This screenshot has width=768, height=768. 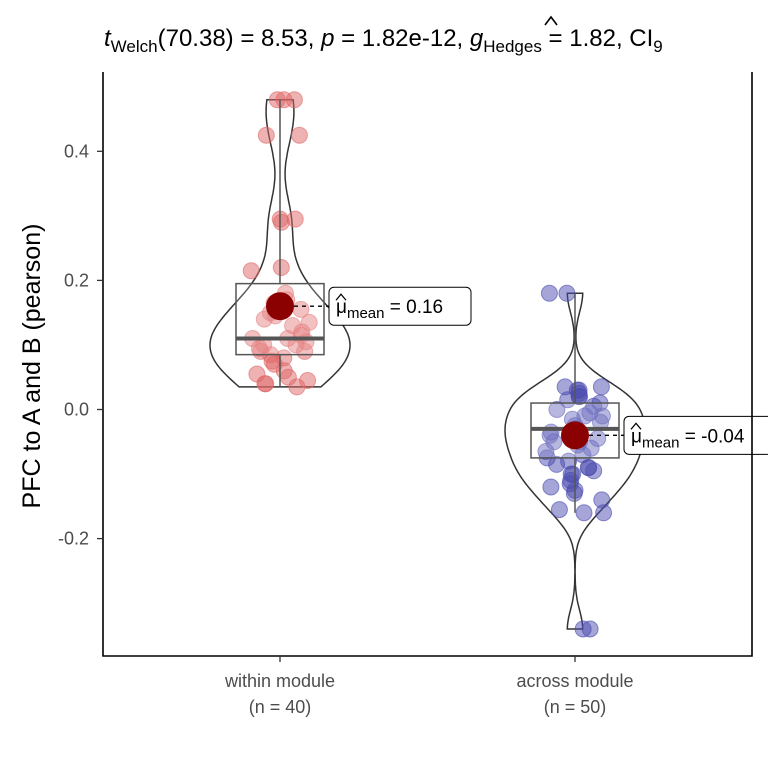 I want to click on title-p-value: 1.82e-12, so click(x=409, y=38).